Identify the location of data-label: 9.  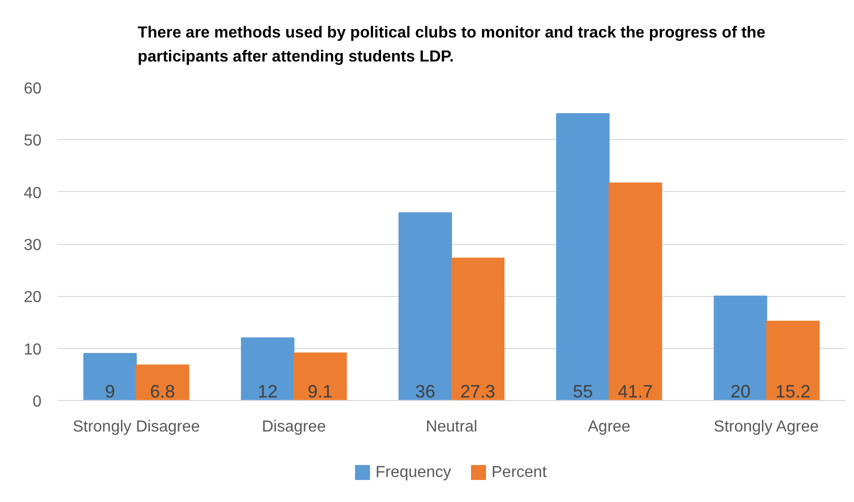
(110, 392).